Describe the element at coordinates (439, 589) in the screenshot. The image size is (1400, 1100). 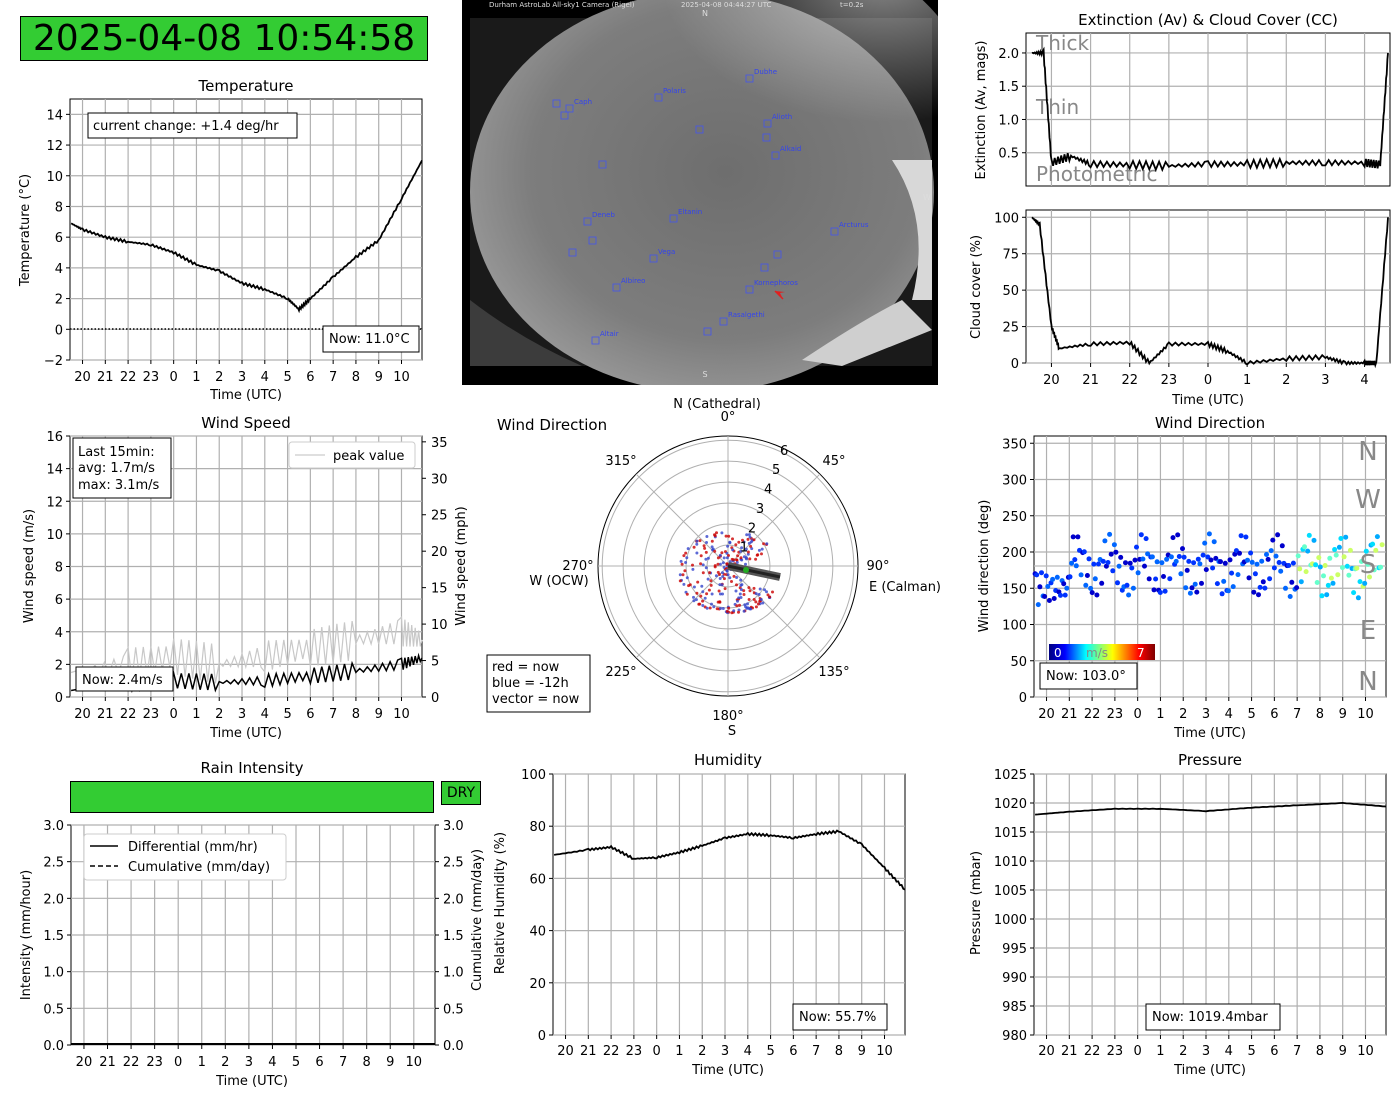
I see `y2-tick-label: 15` at that location.